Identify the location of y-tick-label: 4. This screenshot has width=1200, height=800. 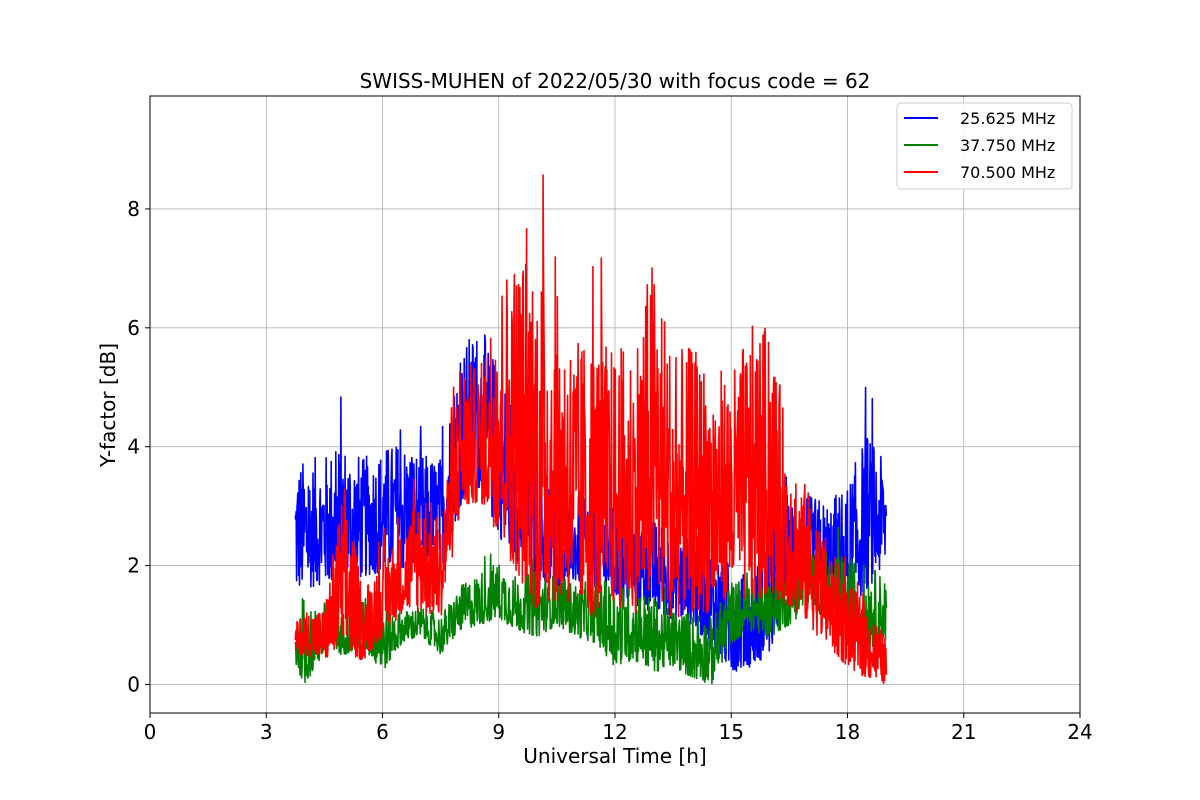
(133, 447).